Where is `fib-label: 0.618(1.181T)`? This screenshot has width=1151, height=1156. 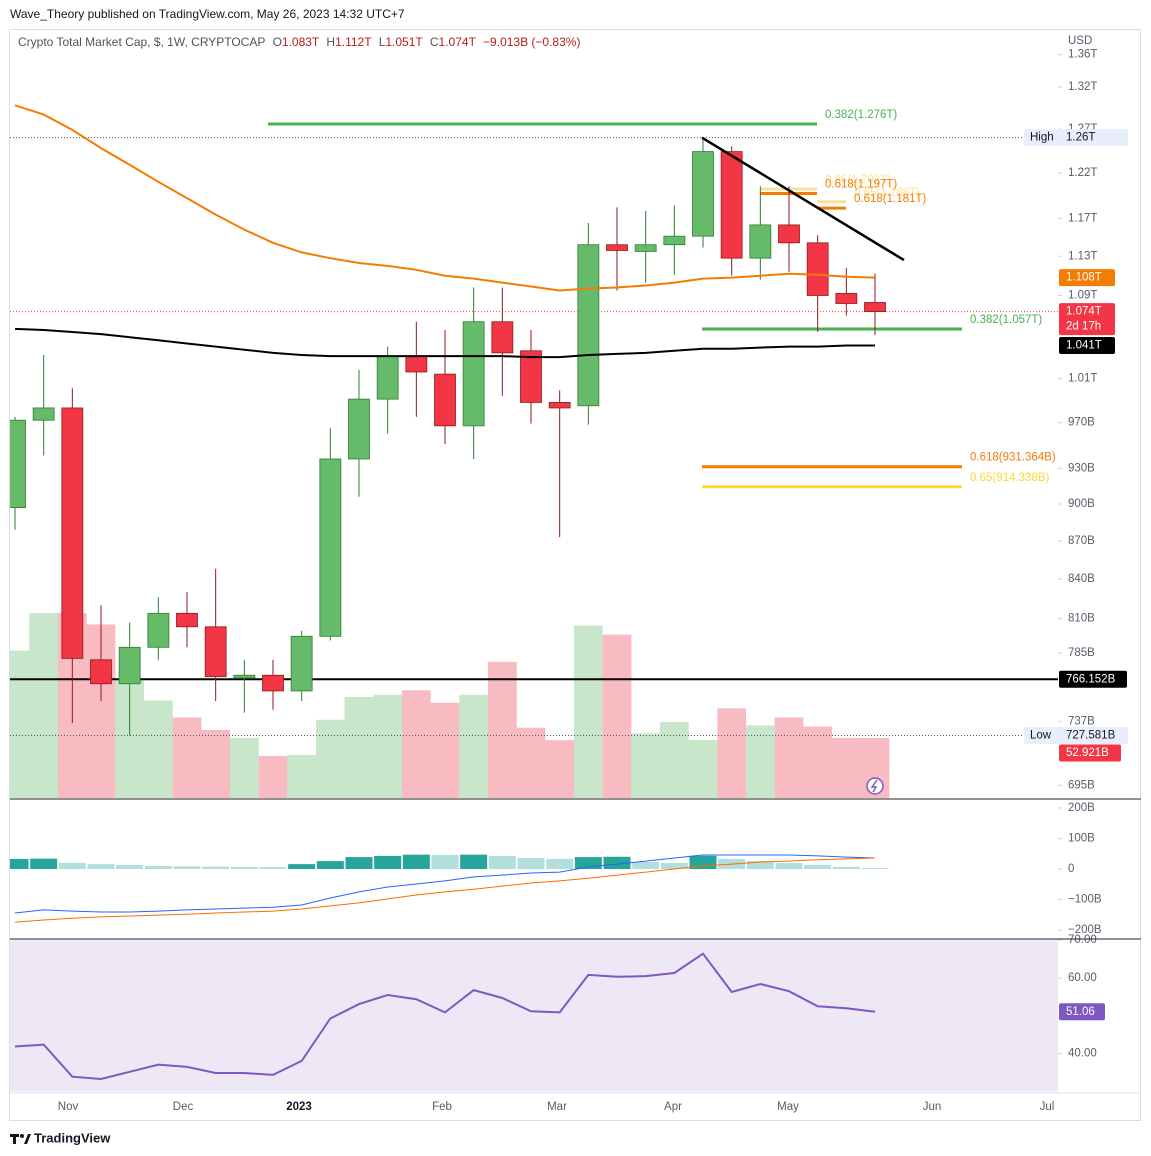 fib-label: 0.618(1.181T) is located at coordinates (890, 199).